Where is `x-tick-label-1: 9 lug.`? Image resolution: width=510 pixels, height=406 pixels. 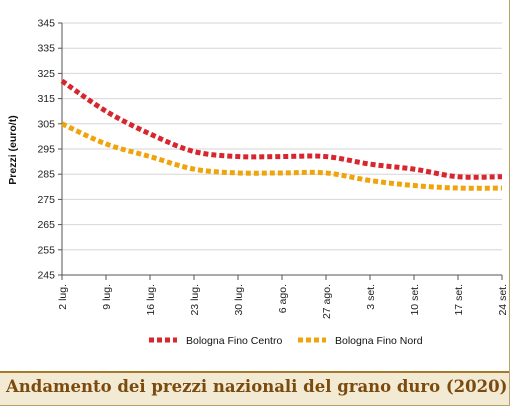
x-tick-label-1: 9 lug. is located at coordinates (107, 297).